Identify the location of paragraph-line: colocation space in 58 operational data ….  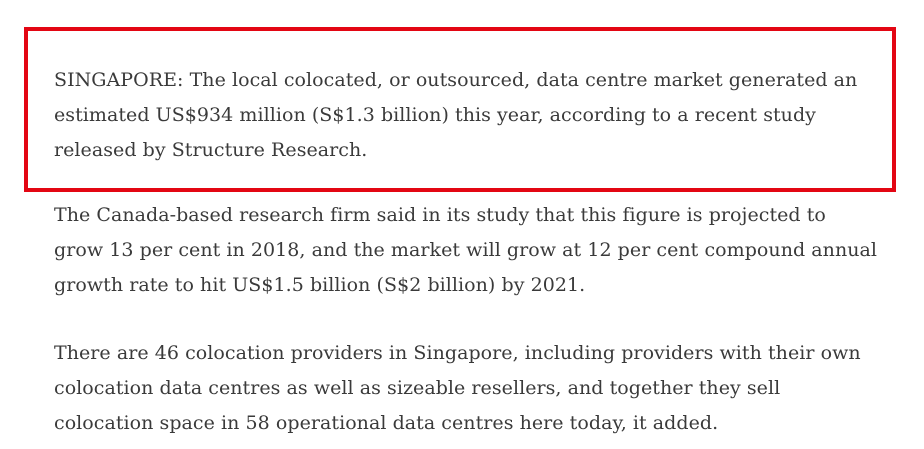
(386, 423).